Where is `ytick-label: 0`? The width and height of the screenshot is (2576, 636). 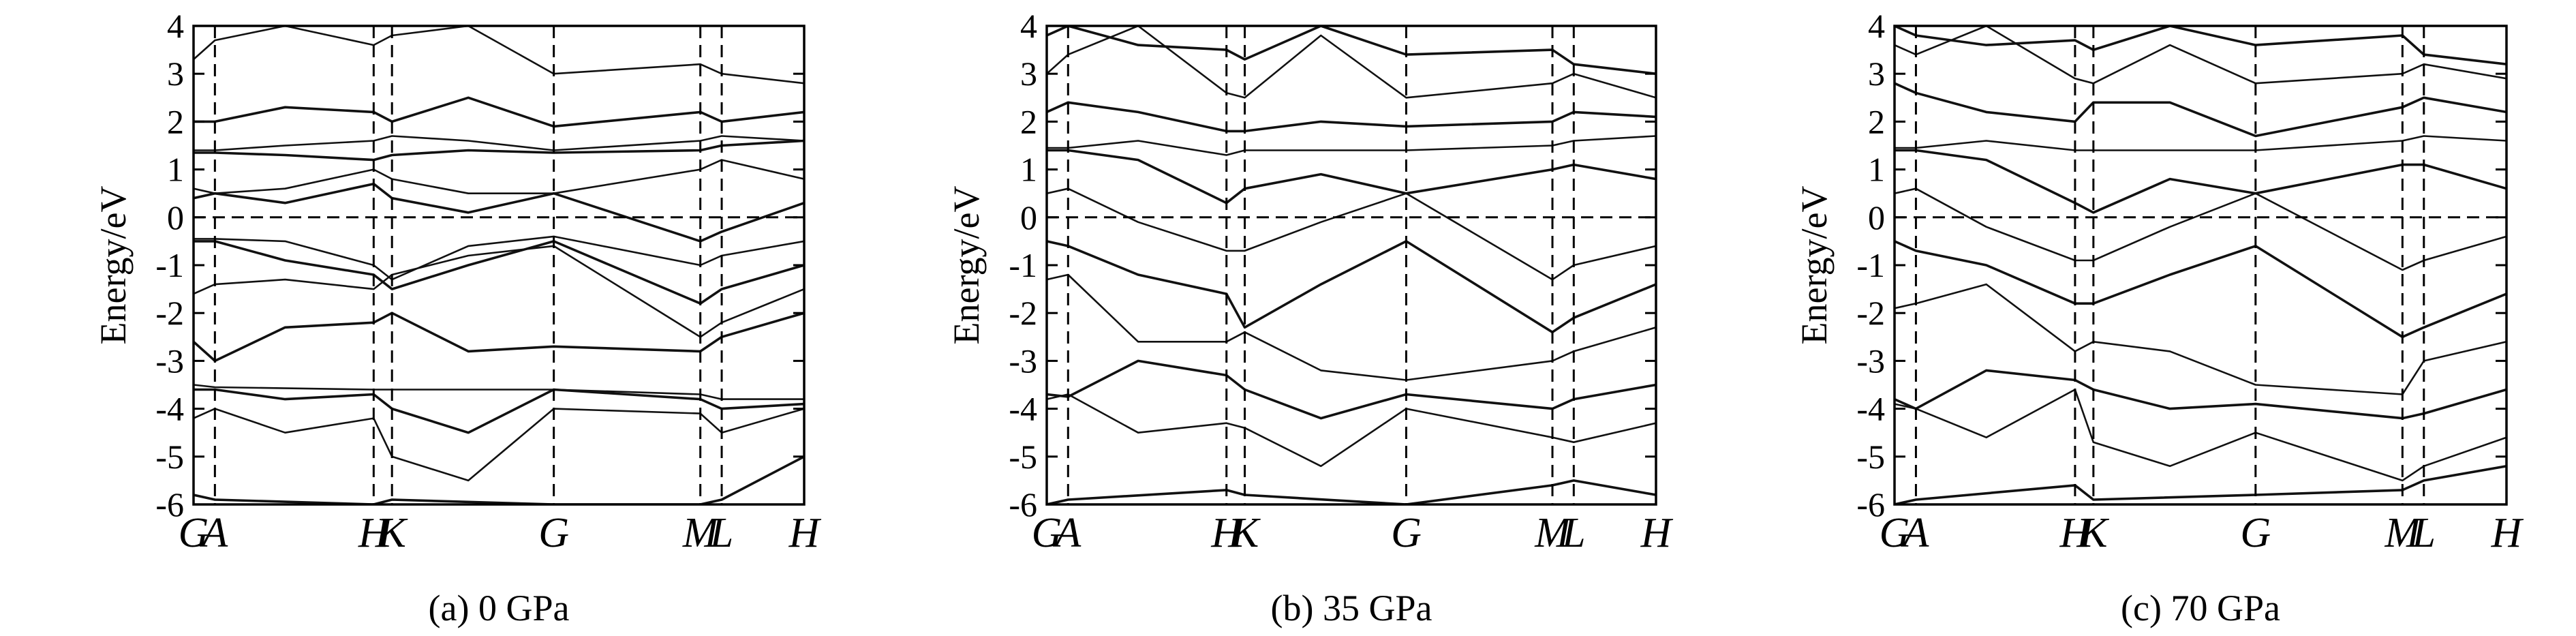
ytick-label: 0 is located at coordinates (1028, 217).